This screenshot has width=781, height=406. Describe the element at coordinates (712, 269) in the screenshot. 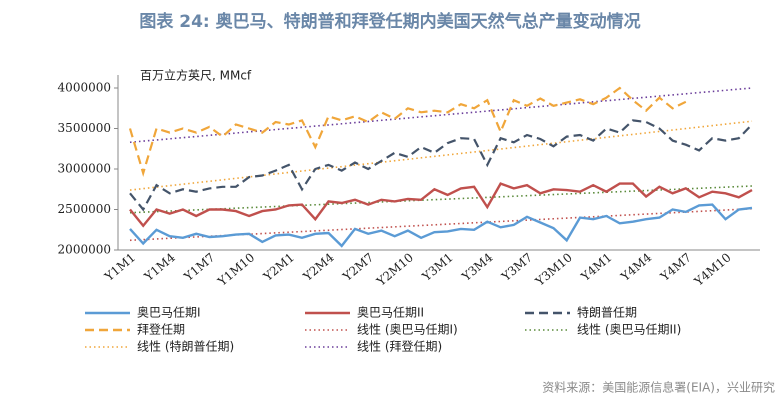

I see `x-tick-label: Y4M10` at that location.